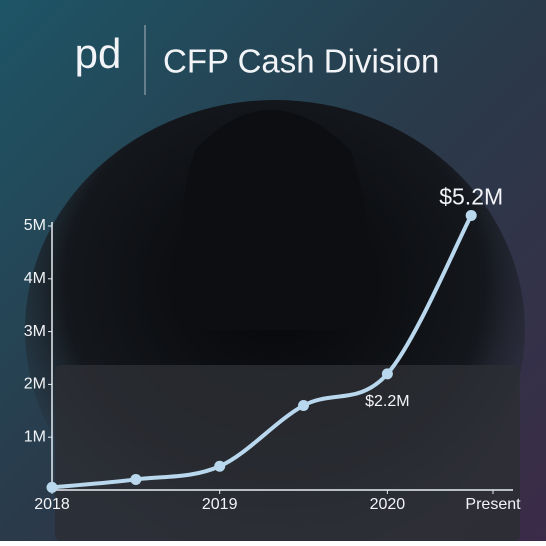  I want to click on x-tick-label: 2020, so click(388, 504).